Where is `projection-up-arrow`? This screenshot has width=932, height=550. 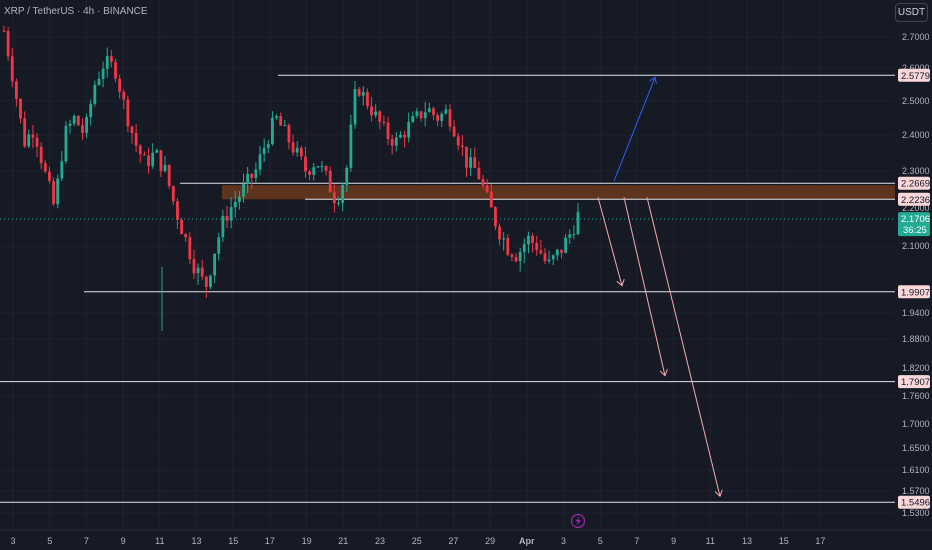 projection-up-arrow is located at coordinates (634, 129).